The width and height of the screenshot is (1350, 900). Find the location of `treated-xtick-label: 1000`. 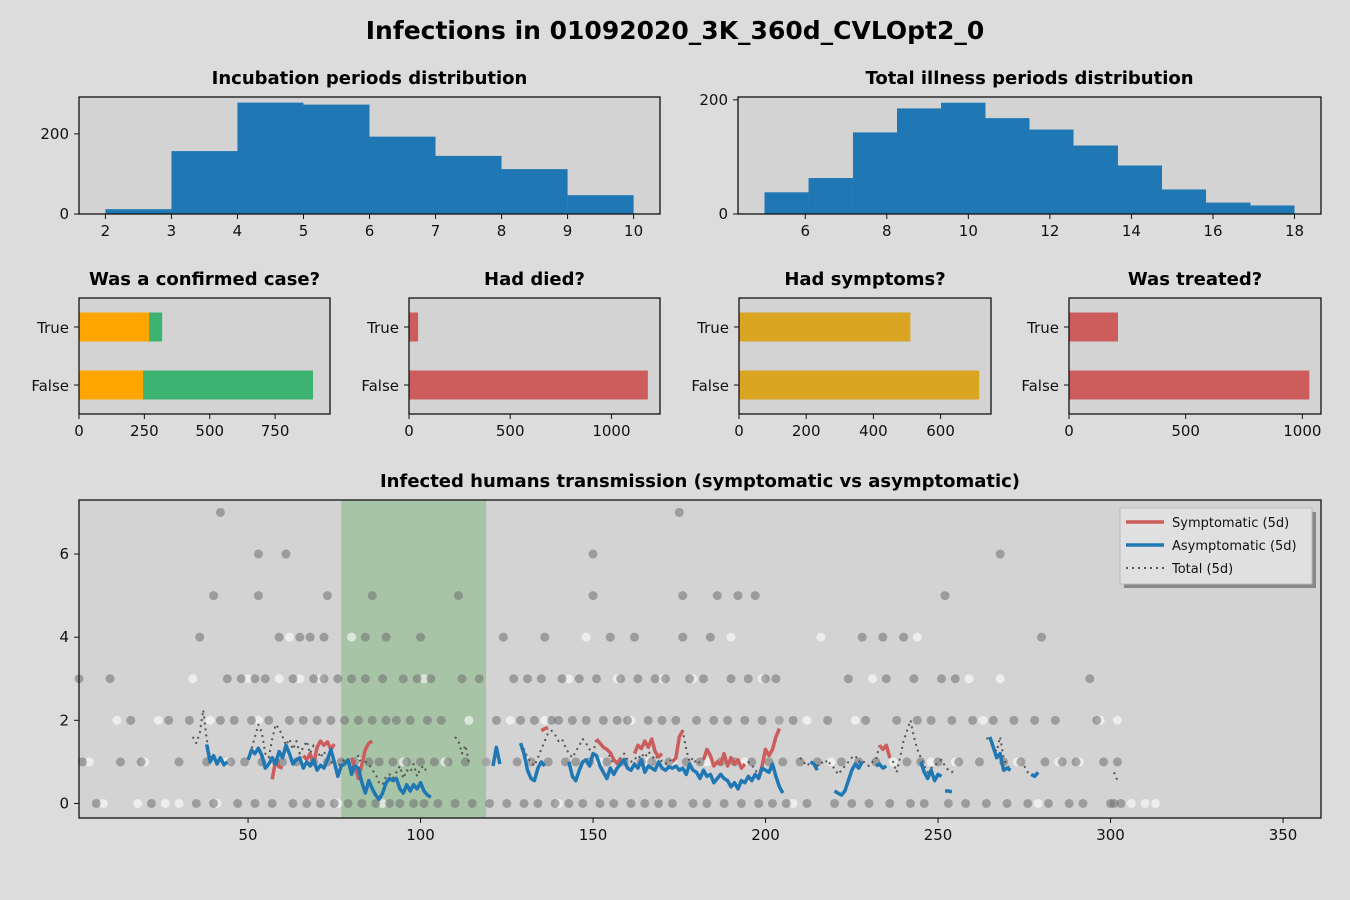

treated-xtick-label: 1000 is located at coordinates (1302, 431).